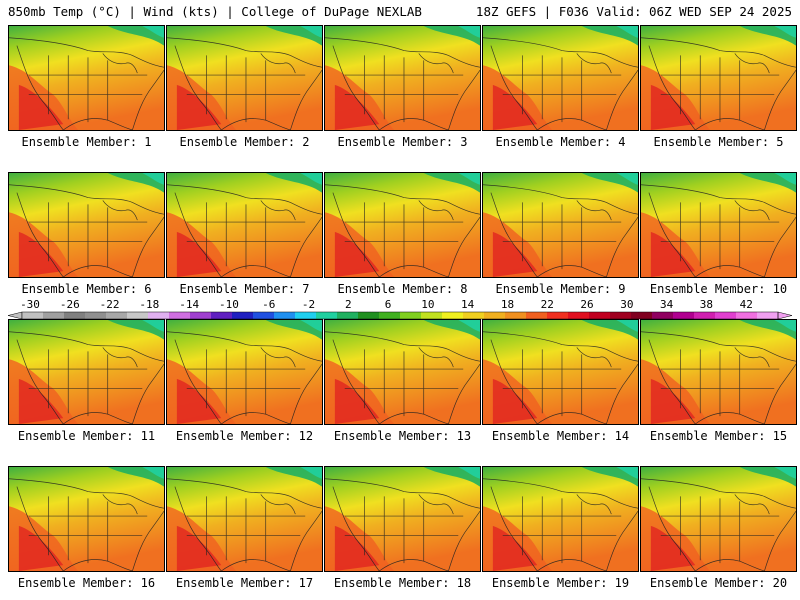  I want to click on colorbar-tick-label: 6, so click(388, 304).